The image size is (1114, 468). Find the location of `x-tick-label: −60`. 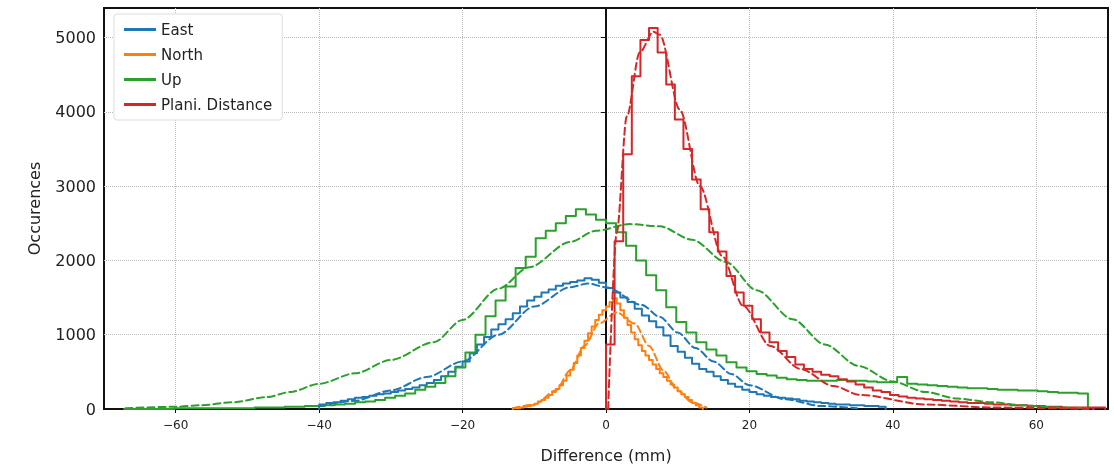

x-tick-label: −60 is located at coordinates (176, 425).